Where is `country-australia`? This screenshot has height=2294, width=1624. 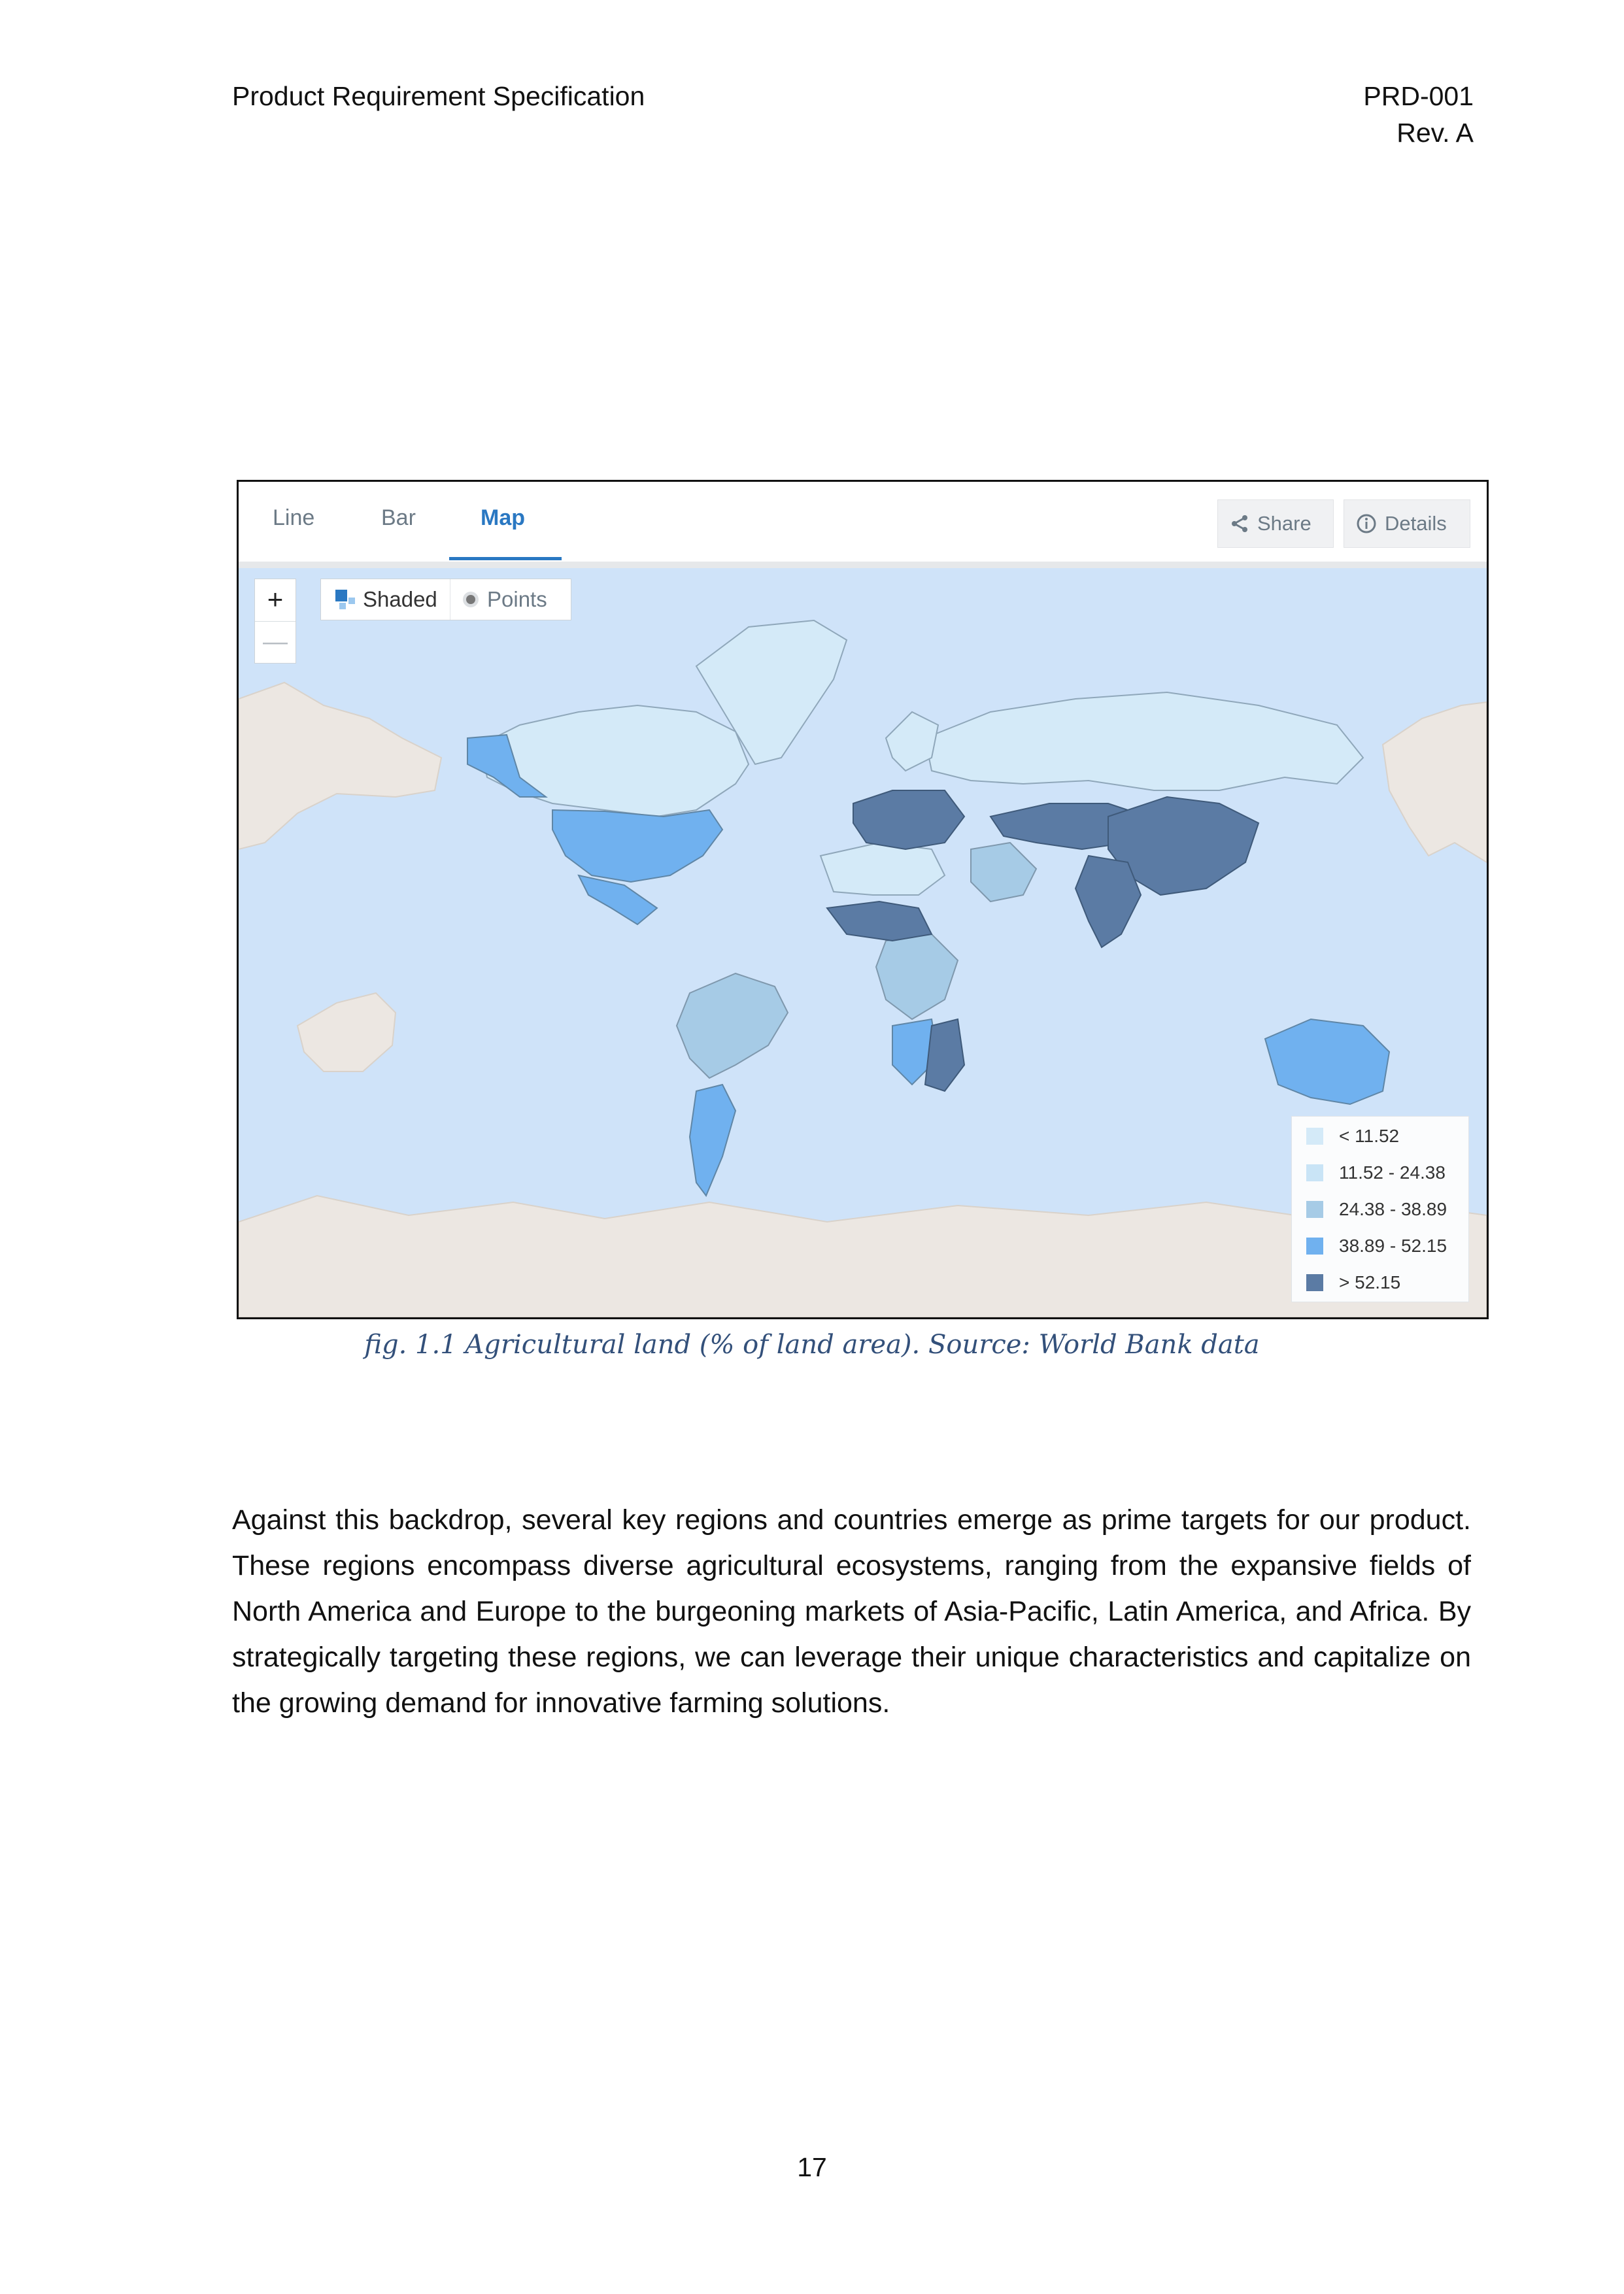
country-australia is located at coordinates (1327, 1061).